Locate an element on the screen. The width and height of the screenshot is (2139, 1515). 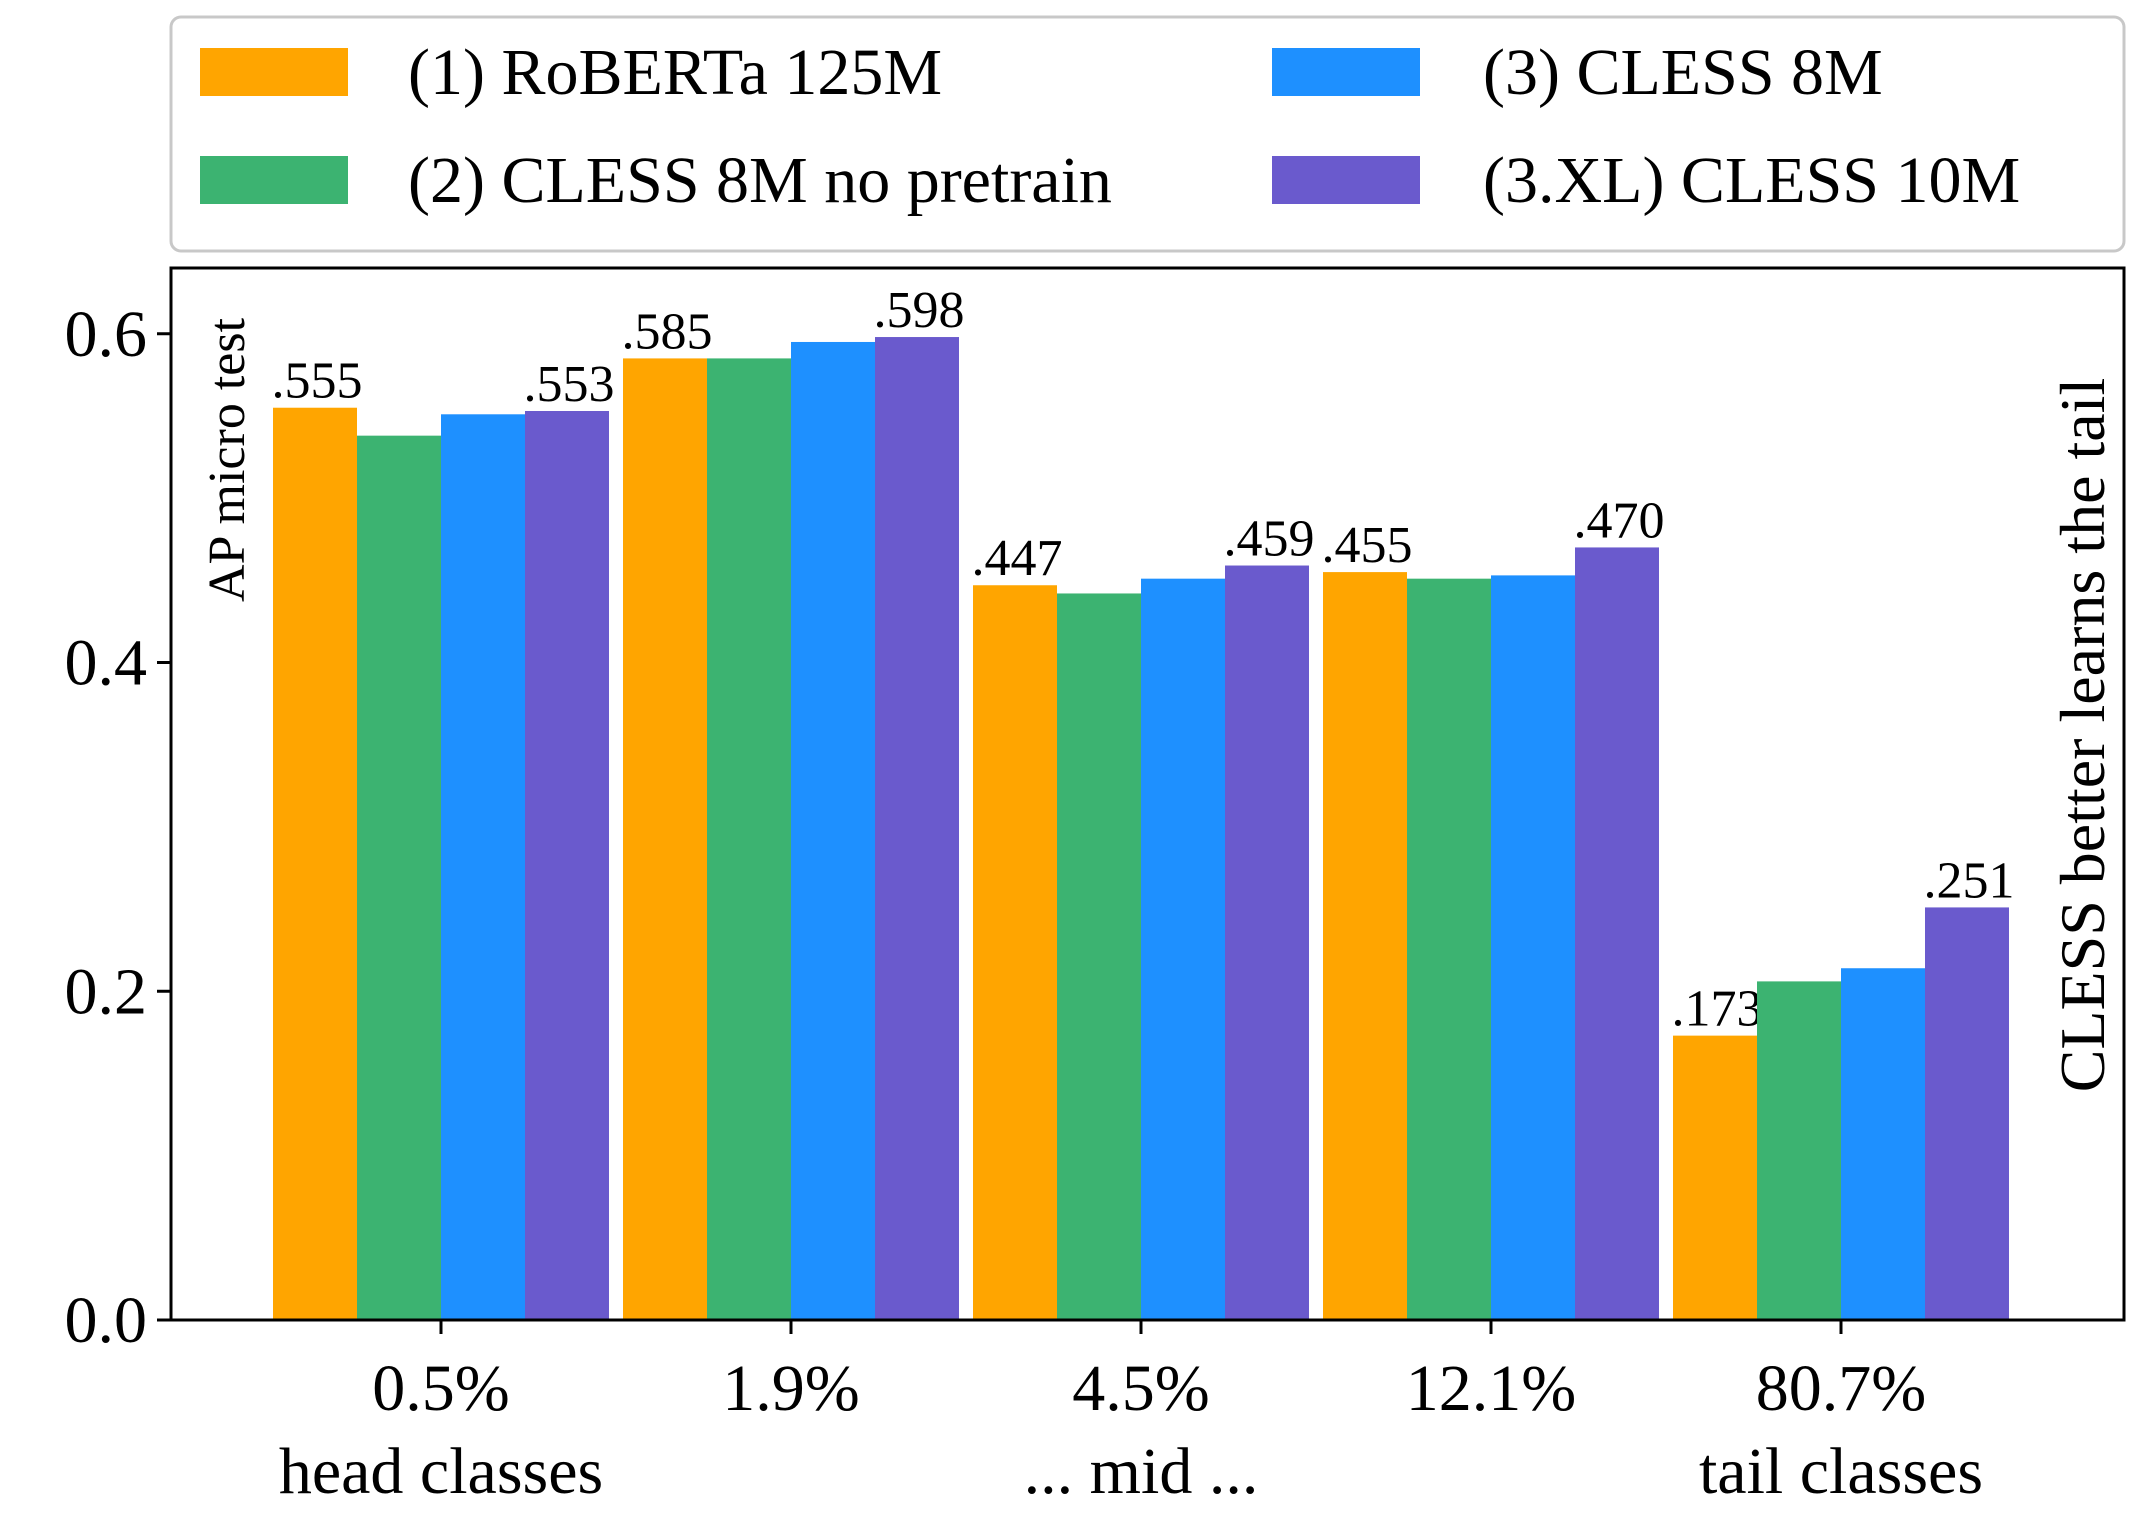
legend-label: (1) RoBERTa 125M is located at coordinates (675, 72).